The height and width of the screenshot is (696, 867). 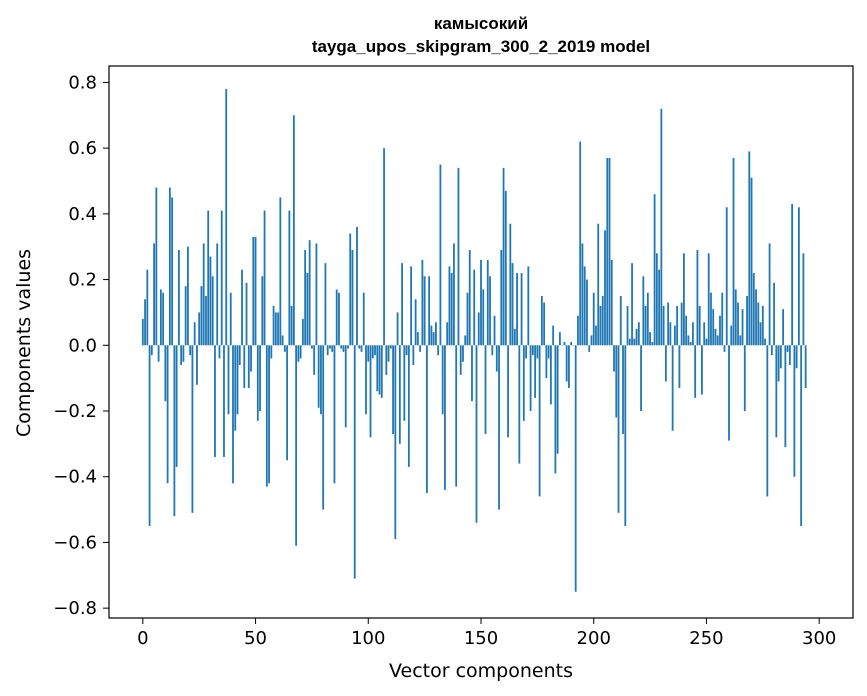 What do you see at coordinates (481, 23) in the screenshot?
I see `chart-title: камысокий` at bounding box center [481, 23].